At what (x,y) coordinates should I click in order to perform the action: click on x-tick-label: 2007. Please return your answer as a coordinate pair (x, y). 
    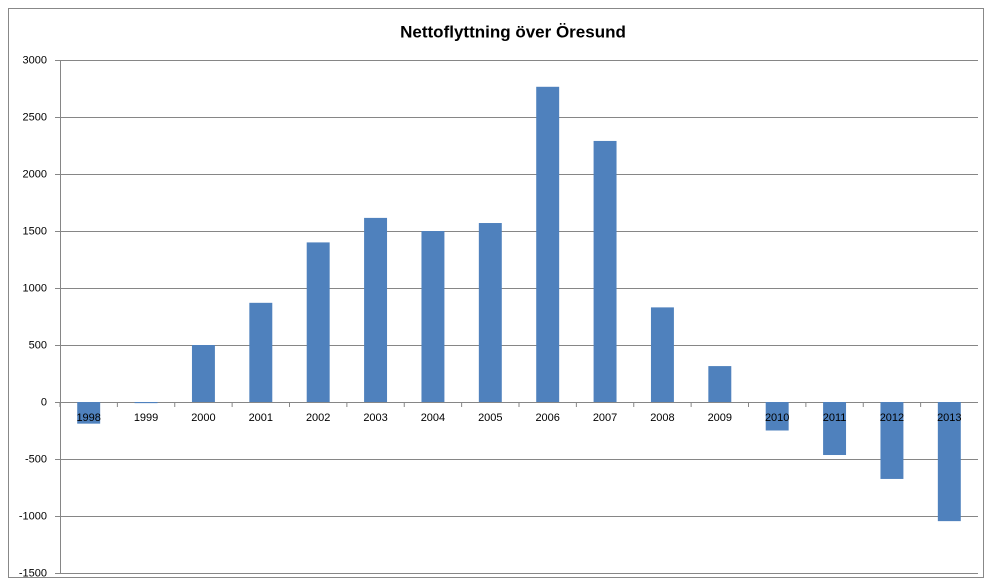
    Looking at the image, I should click on (605, 418).